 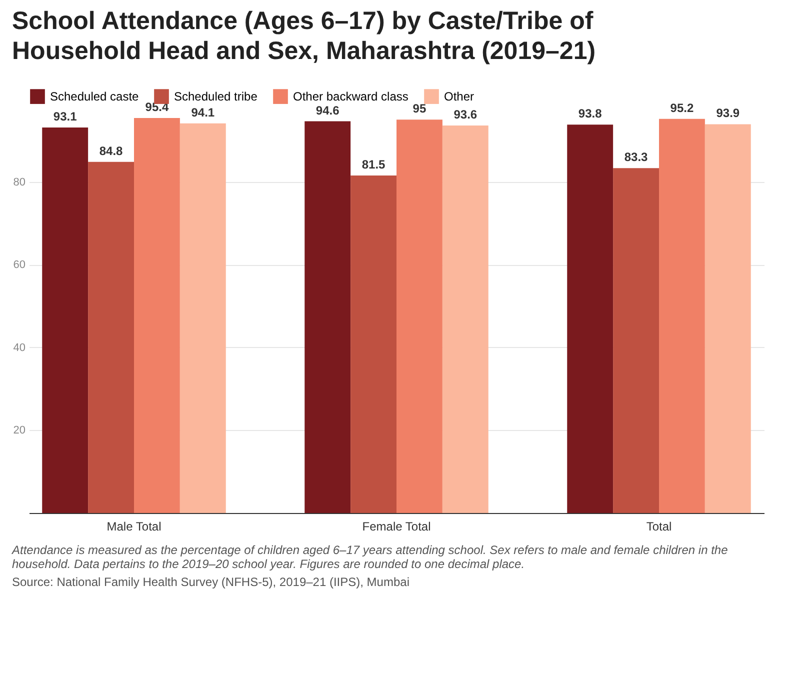 What do you see at coordinates (328, 110) in the screenshot?
I see `data-label: 94.6` at bounding box center [328, 110].